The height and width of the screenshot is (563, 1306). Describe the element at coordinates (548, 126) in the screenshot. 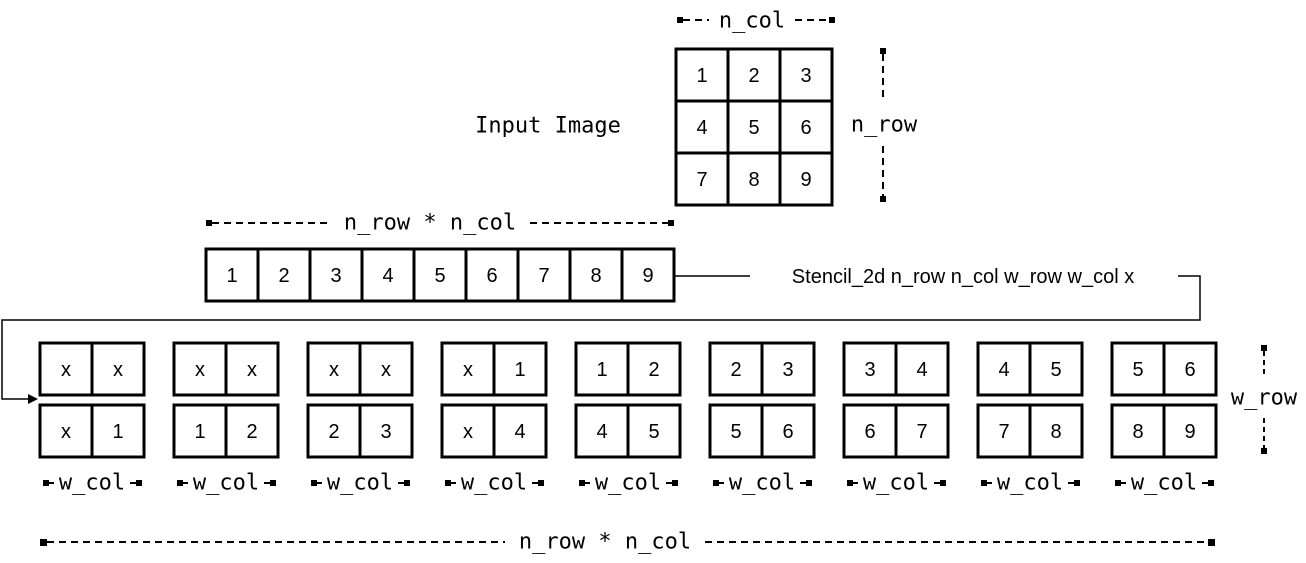

I see `input-image-title: Input Image` at that location.